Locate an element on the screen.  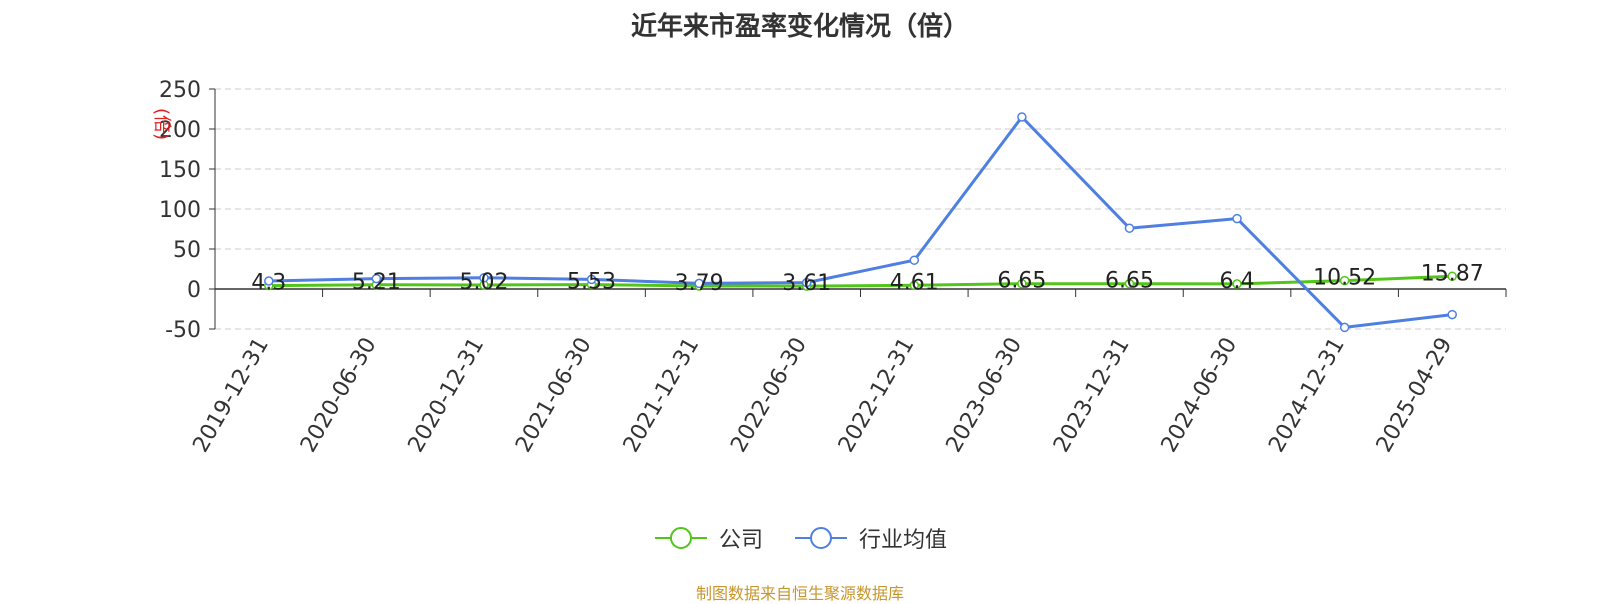
data-label: 6.4 is located at coordinates (1237, 281).